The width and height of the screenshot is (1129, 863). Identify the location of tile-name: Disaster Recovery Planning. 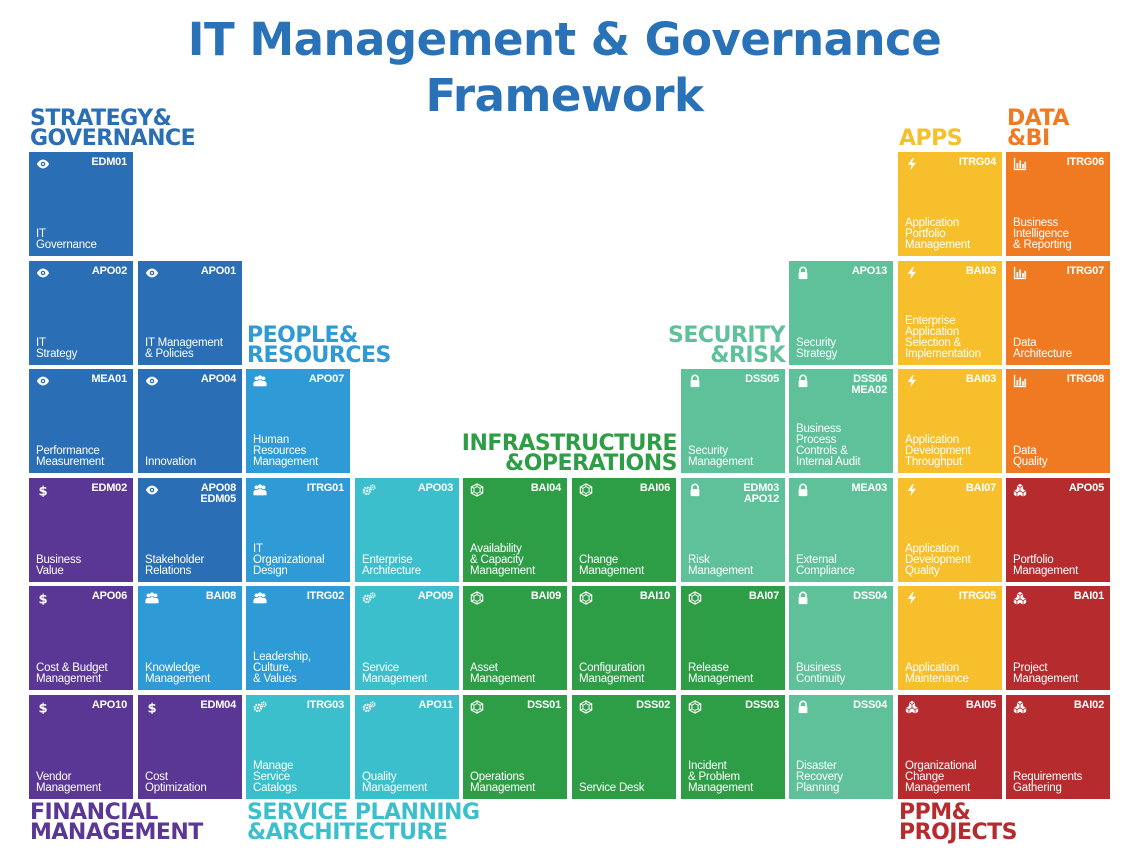
(819, 777).